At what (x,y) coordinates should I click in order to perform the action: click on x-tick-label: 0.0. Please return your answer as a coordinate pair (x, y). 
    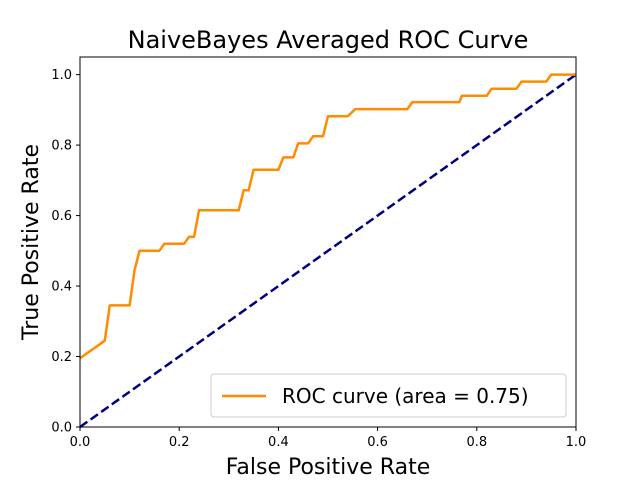
    Looking at the image, I should click on (80, 442).